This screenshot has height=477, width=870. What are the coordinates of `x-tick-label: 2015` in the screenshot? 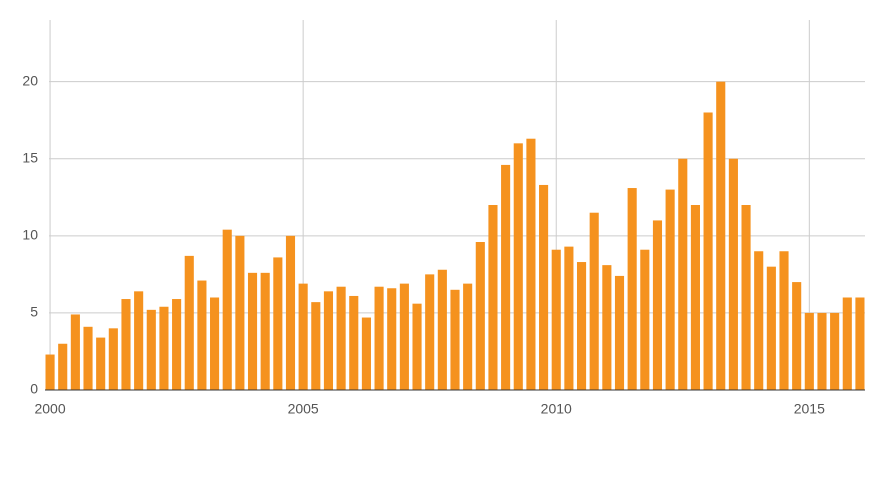 It's located at (809, 409).